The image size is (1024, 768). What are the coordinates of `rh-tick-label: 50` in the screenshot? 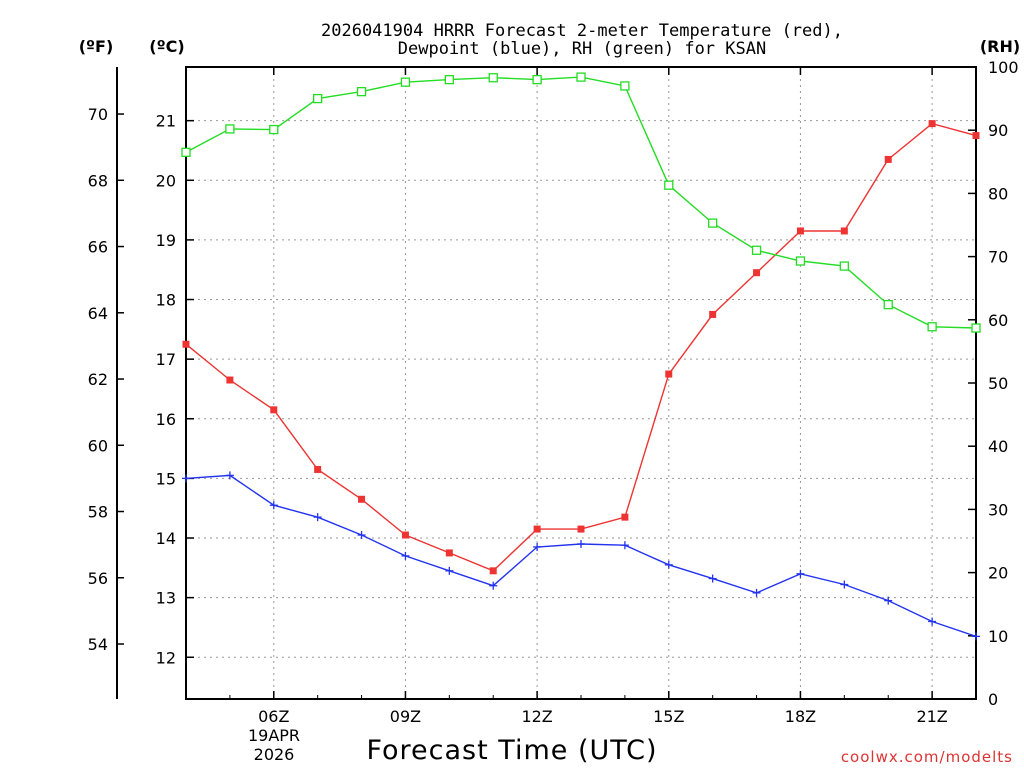 It's located at (998, 383).